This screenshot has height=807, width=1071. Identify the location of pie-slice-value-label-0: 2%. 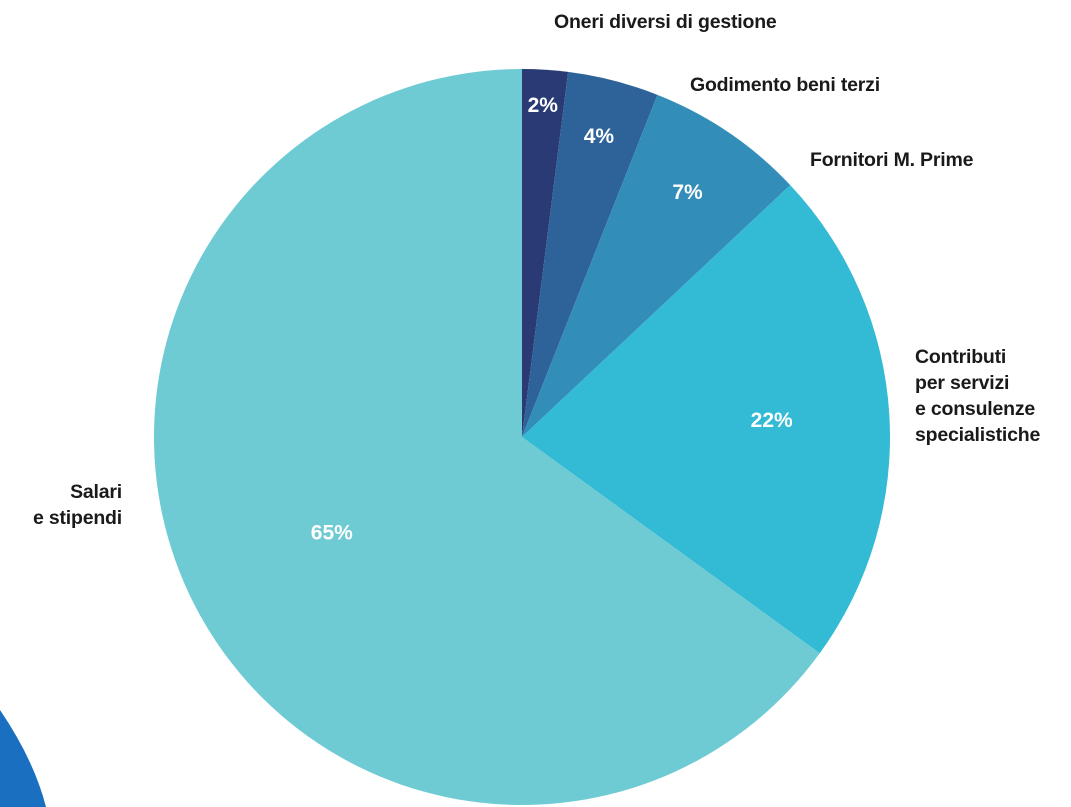
(543, 105).